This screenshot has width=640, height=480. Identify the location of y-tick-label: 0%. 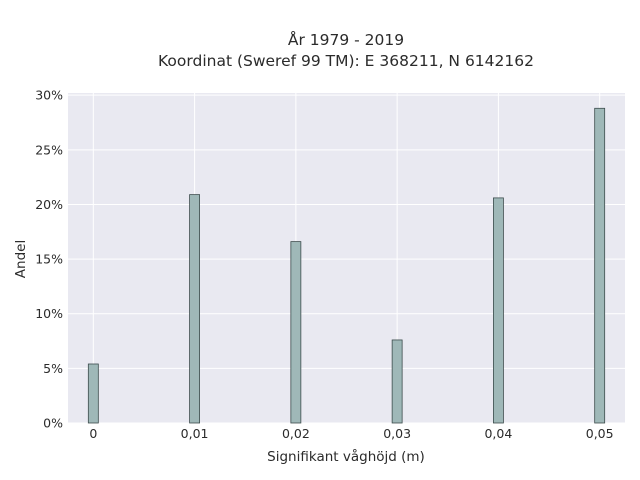
(53, 423).